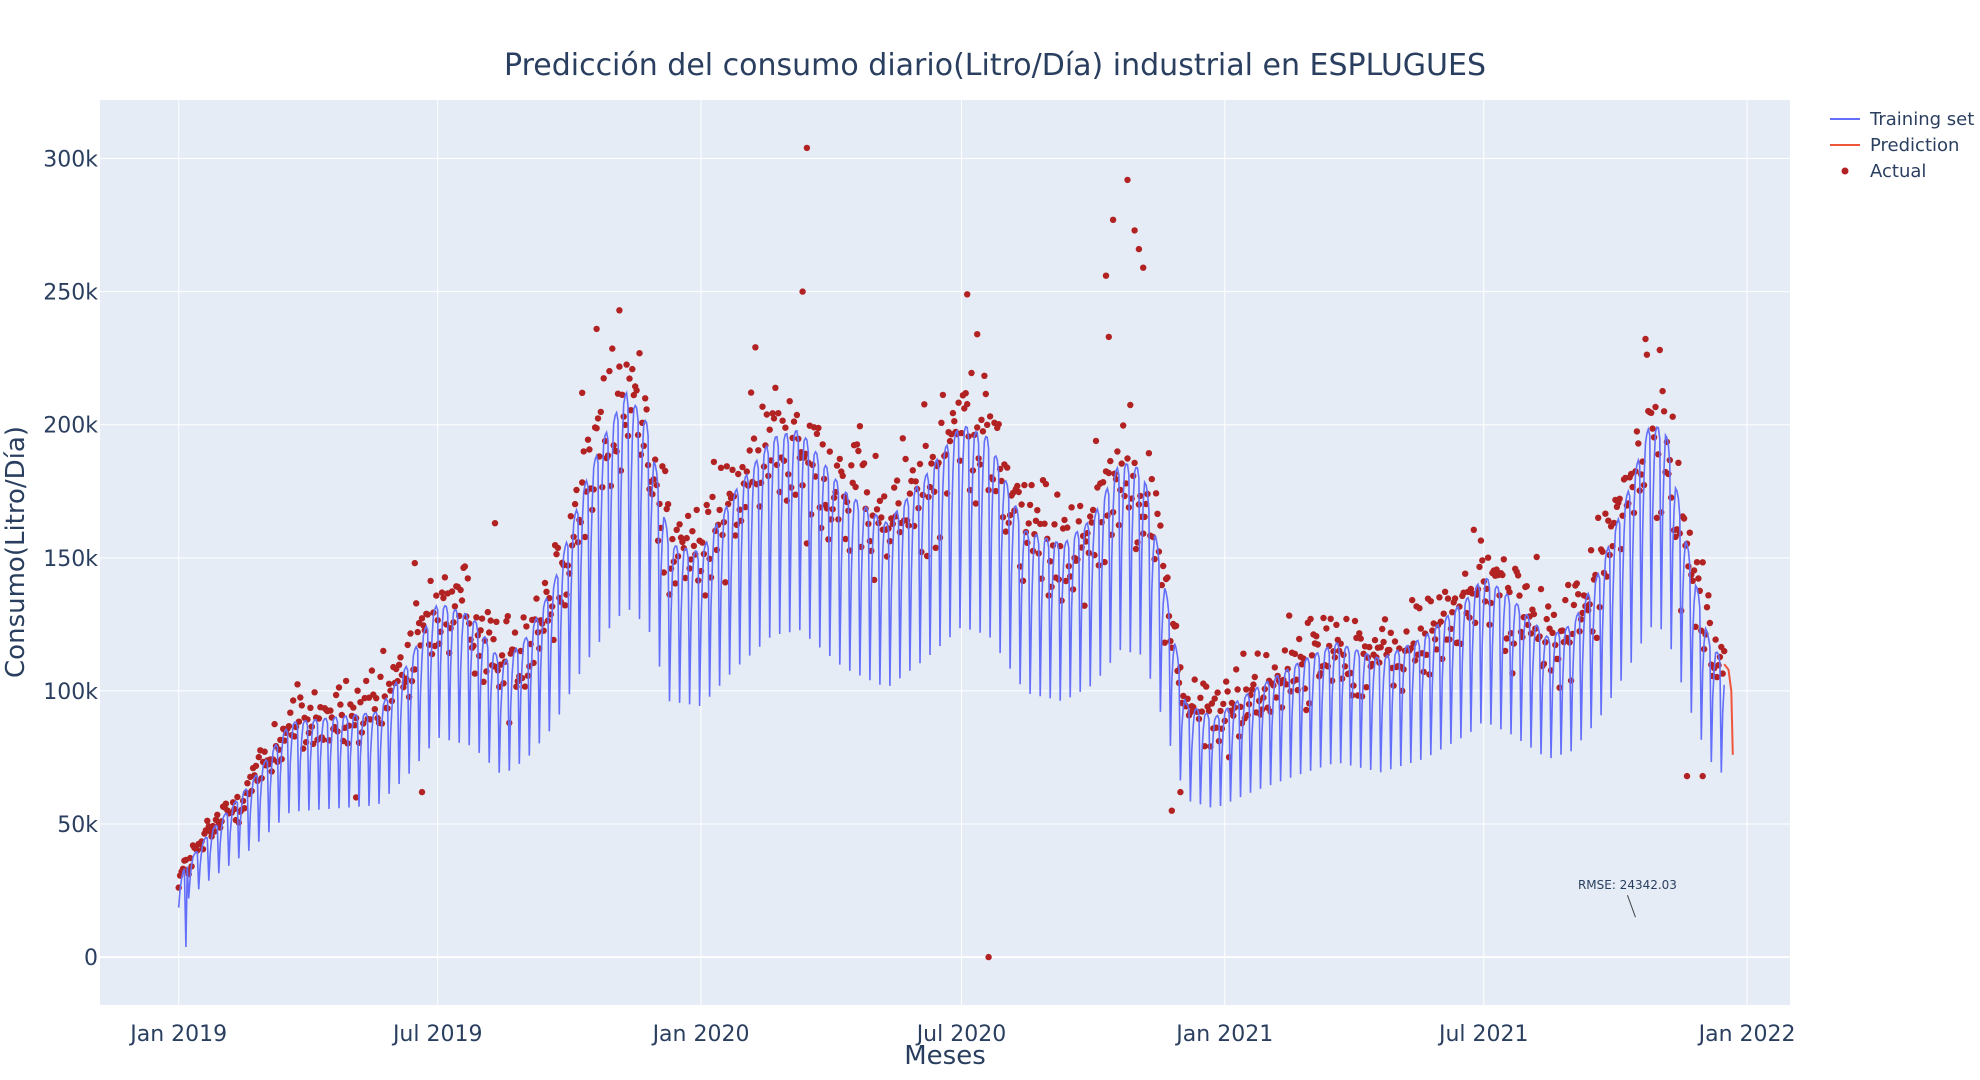 Image resolution: width=1980 pixels, height=1080 pixels. I want to click on legend-item-actual: Actual, so click(1884, 171).